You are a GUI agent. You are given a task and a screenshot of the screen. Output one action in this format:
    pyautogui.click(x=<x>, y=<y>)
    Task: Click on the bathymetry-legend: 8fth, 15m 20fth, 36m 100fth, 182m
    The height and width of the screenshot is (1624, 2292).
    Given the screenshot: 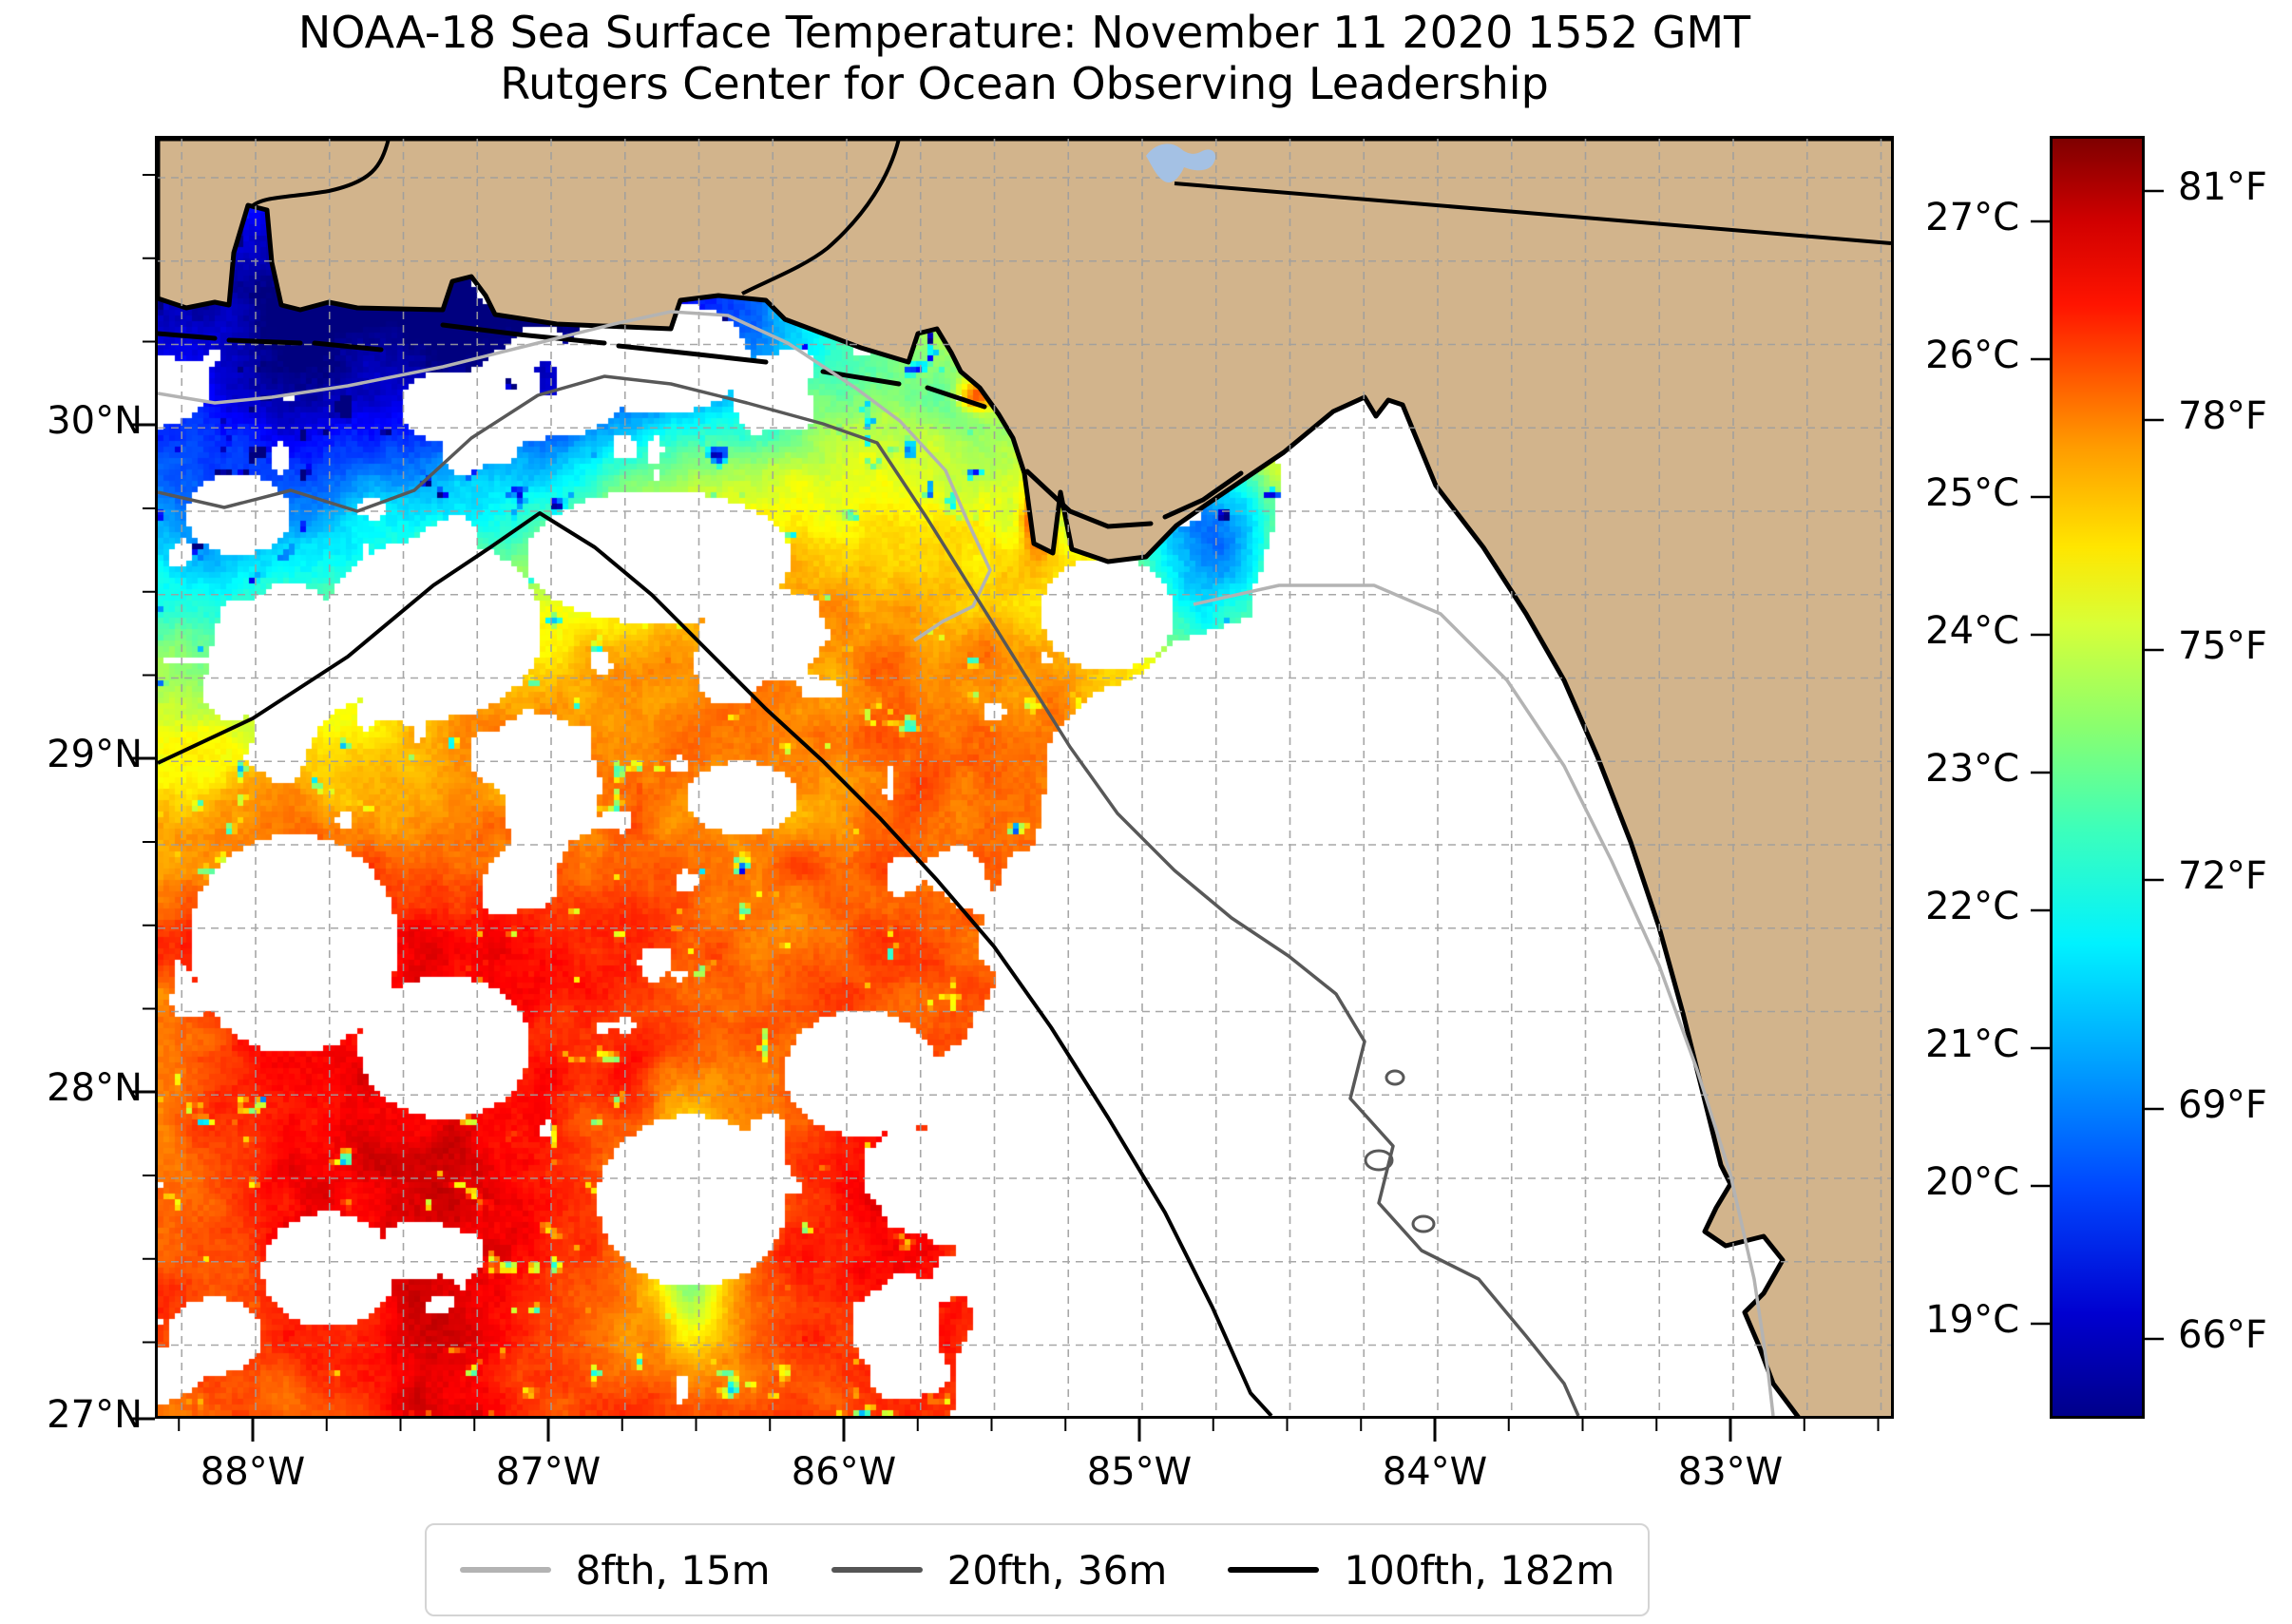 What is the action you would take?
    pyautogui.click(x=1037, y=1569)
    